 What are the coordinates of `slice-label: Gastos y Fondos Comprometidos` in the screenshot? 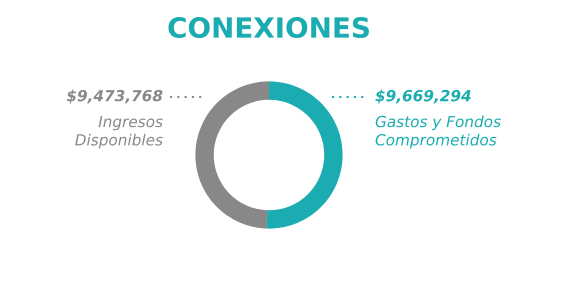 It's located at (438, 132).